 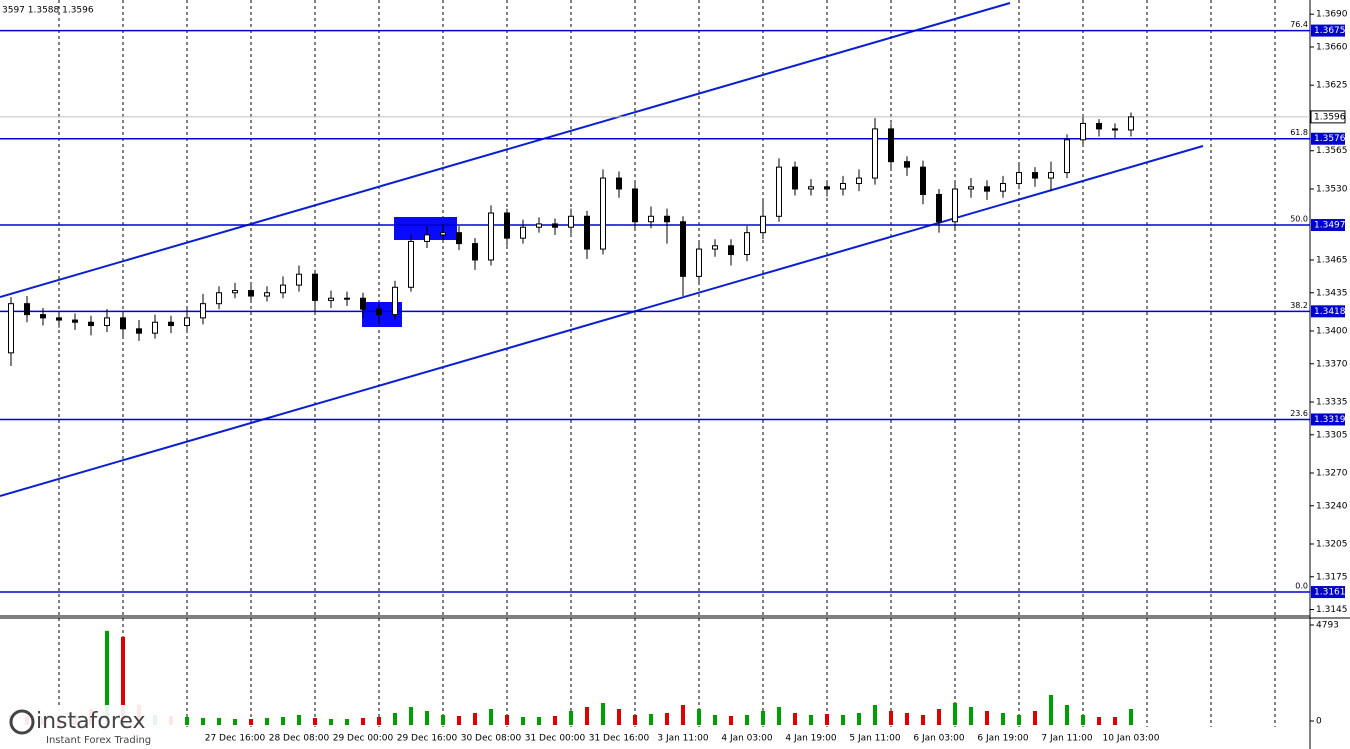 I want to click on watermark-logo, so click(x=22, y=722).